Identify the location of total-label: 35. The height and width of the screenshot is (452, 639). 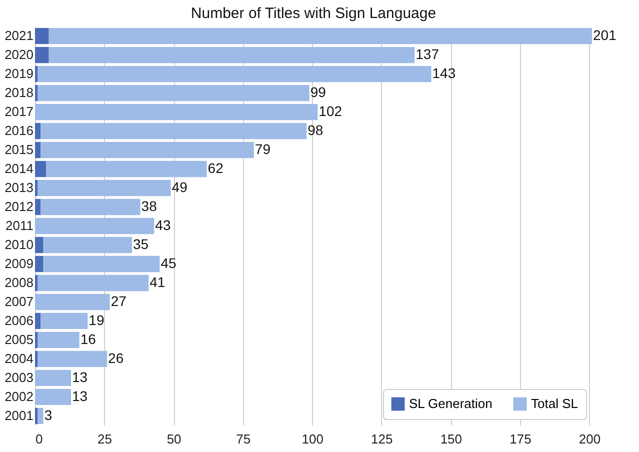
(140, 244).